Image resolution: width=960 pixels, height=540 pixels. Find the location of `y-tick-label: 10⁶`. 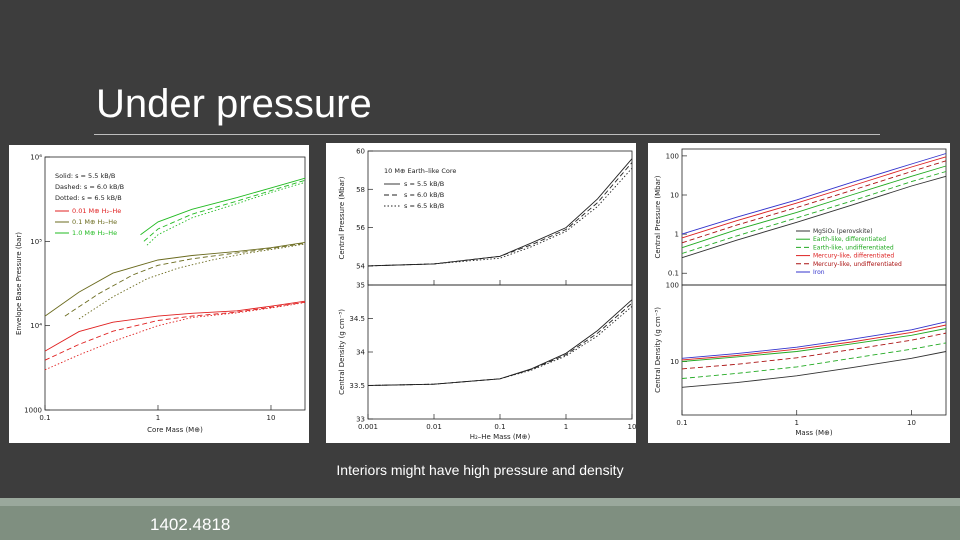

y-tick-label: 10⁶ is located at coordinates (36, 158).